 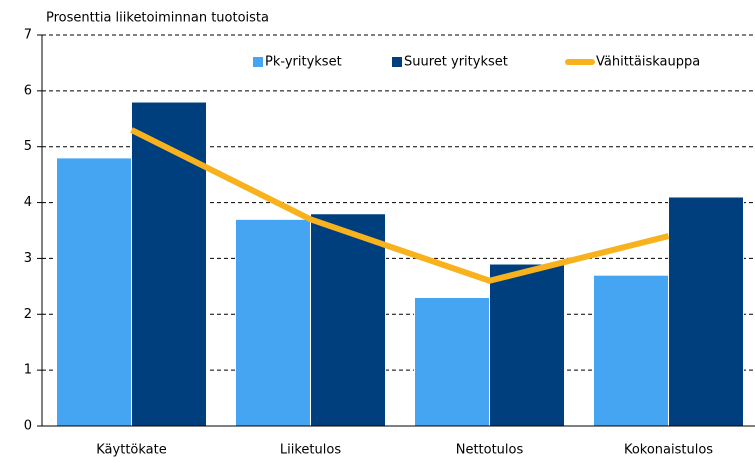 What do you see at coordinates (456, 62) in the screenshot?
I see `legend-label: Suuret yritykset` at bounding box center [456, 62].